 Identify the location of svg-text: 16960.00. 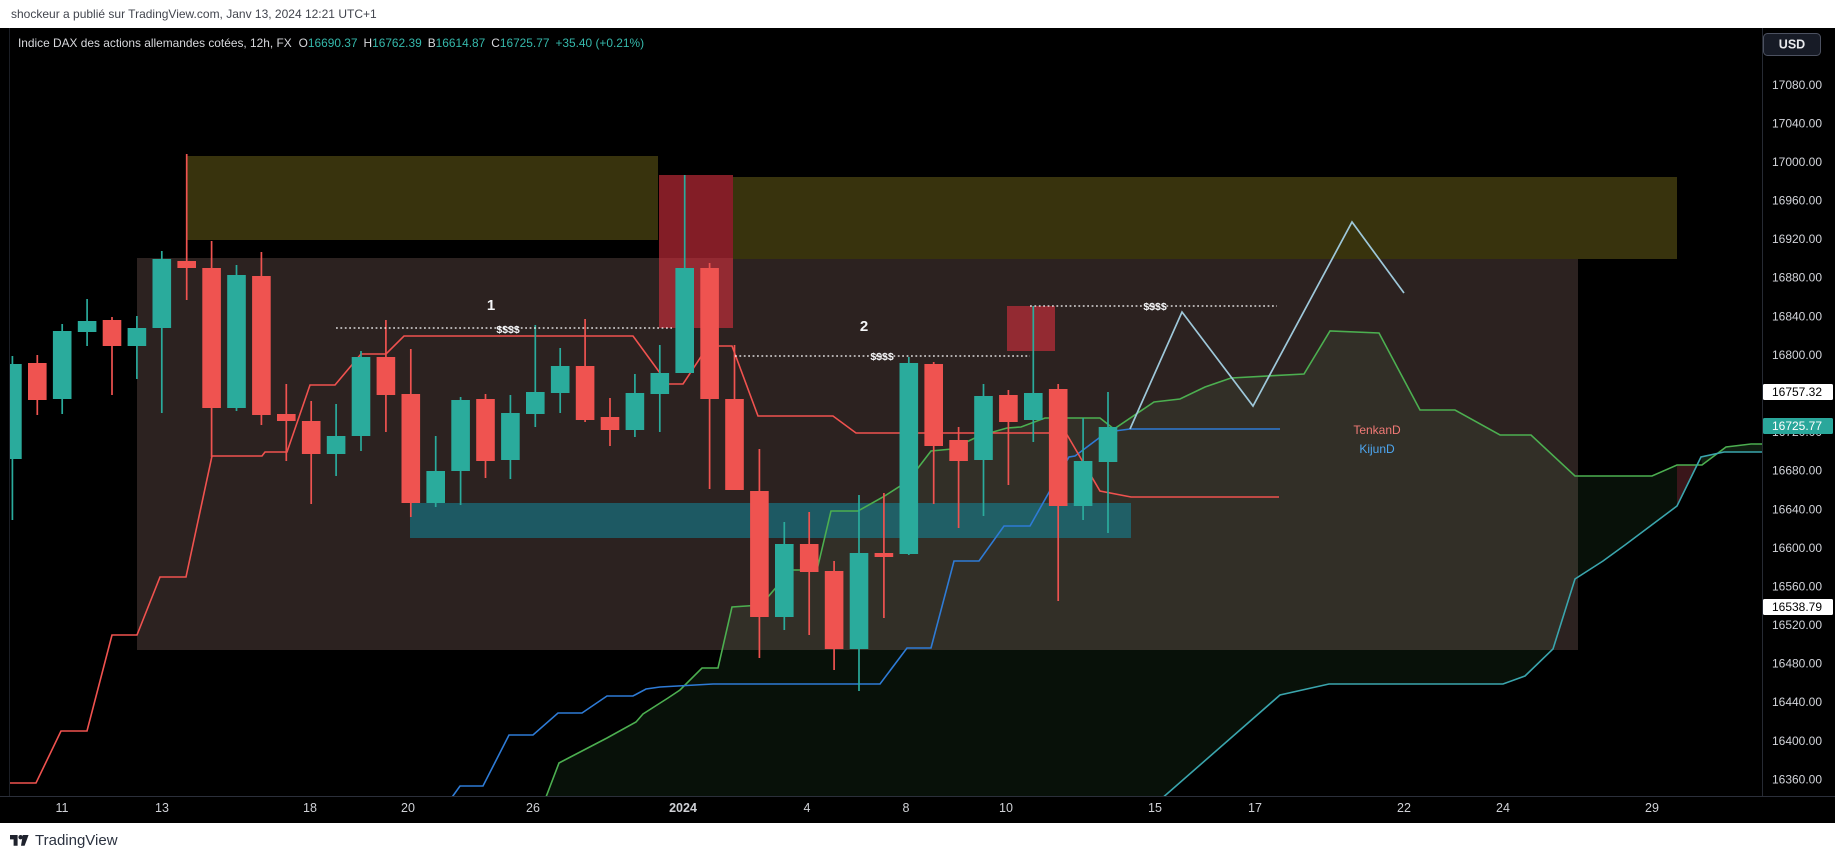
(1797, 201).